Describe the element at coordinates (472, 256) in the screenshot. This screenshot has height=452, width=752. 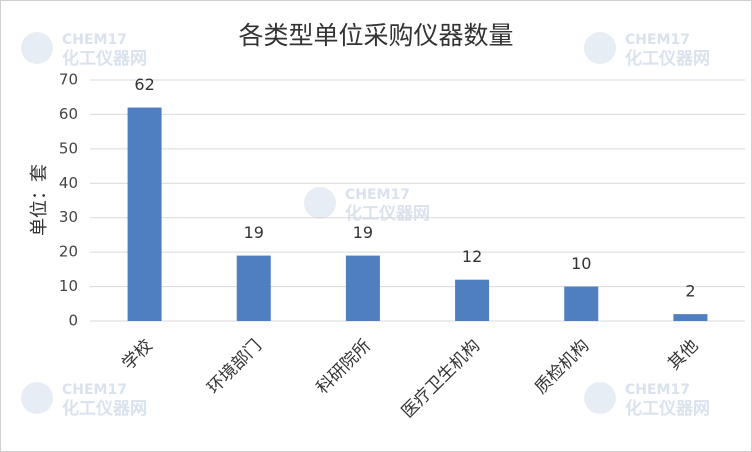
I see `value-label: 12` at that location.